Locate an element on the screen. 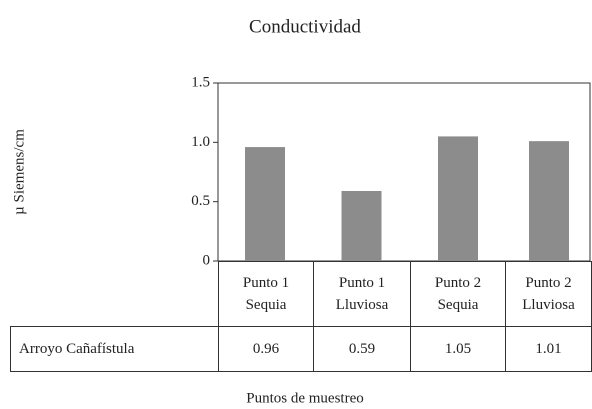  data-row: Arroyo Cañafístula 0.96 0.59 1.05 1.01 is located at coordinates (301, 349).